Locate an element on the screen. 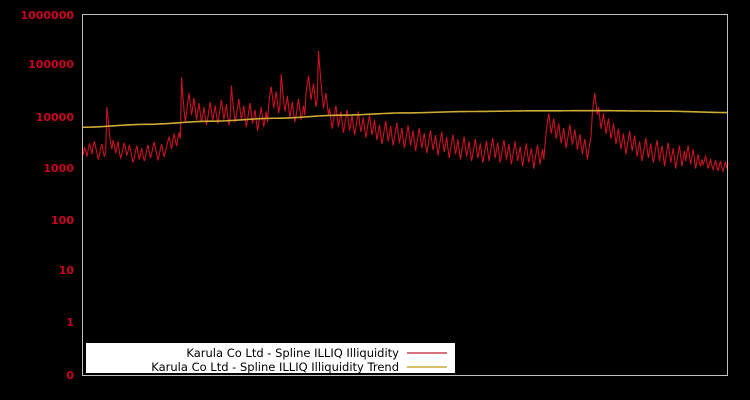 Image resolution: width=750 pixels, height=400 pixels. y-axis-tick-1: 1 is located at coordinates (70, 322).